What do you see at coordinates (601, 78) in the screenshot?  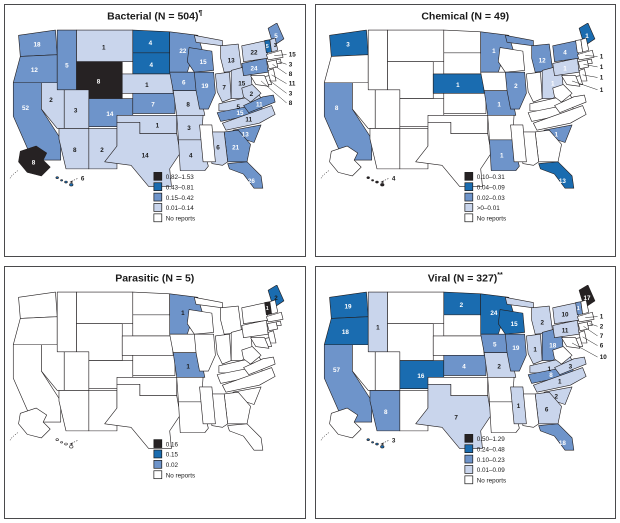 I see `callout-label-NJ: 1` at bounding box center [601, 78].